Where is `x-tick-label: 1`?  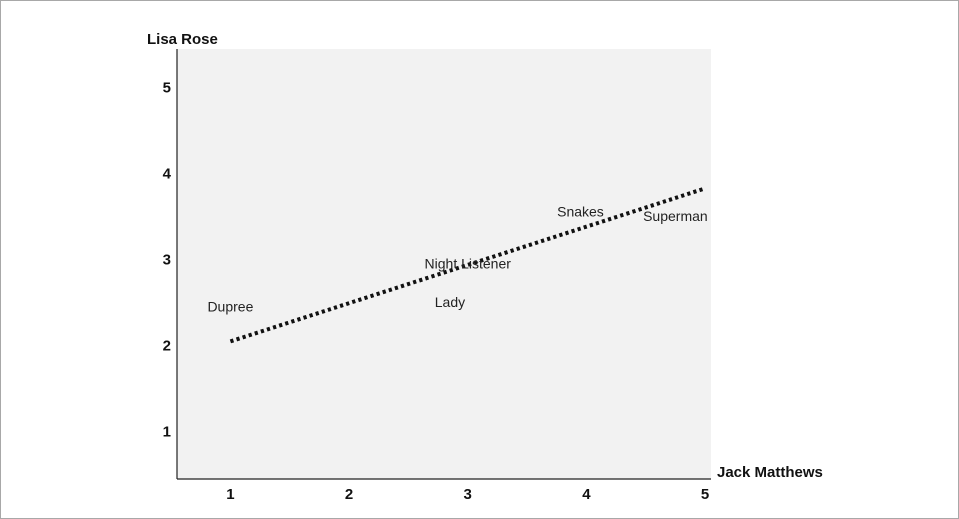 x-tick-label: 1 is located at coordinates (230, 494).